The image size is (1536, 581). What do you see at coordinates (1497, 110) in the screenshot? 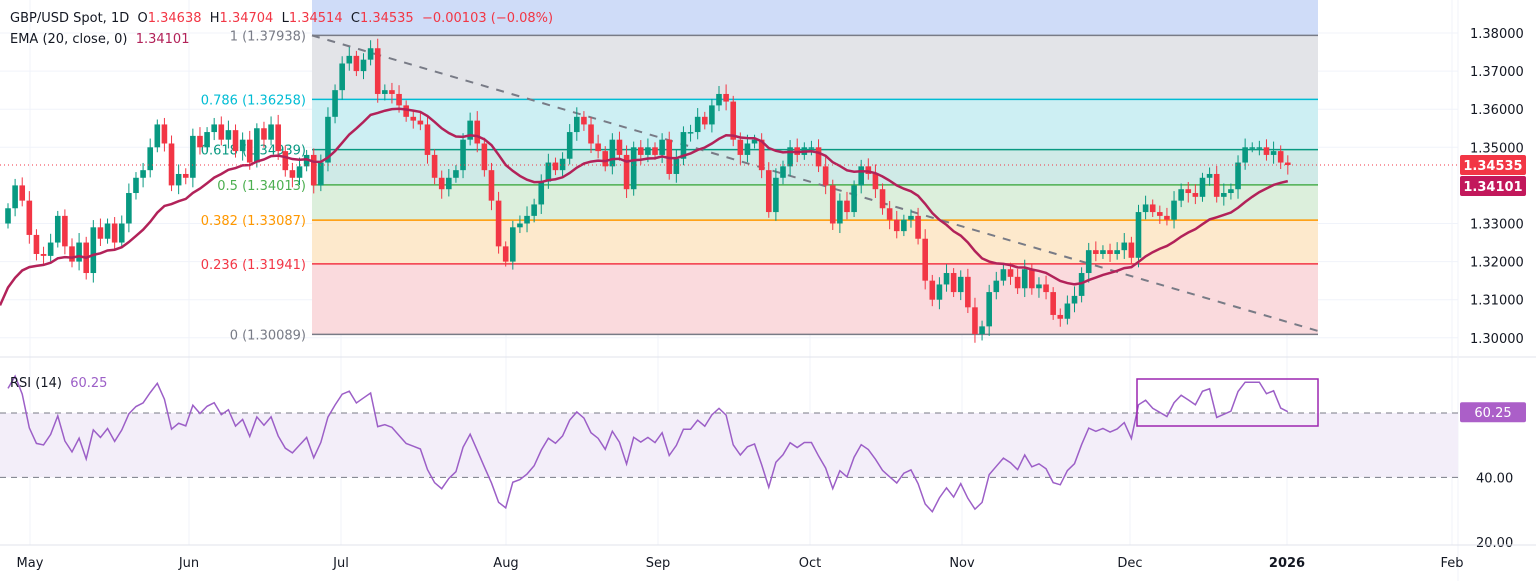
I see `price-tick-label: 1.36000` at bounding box center [1497, 110].